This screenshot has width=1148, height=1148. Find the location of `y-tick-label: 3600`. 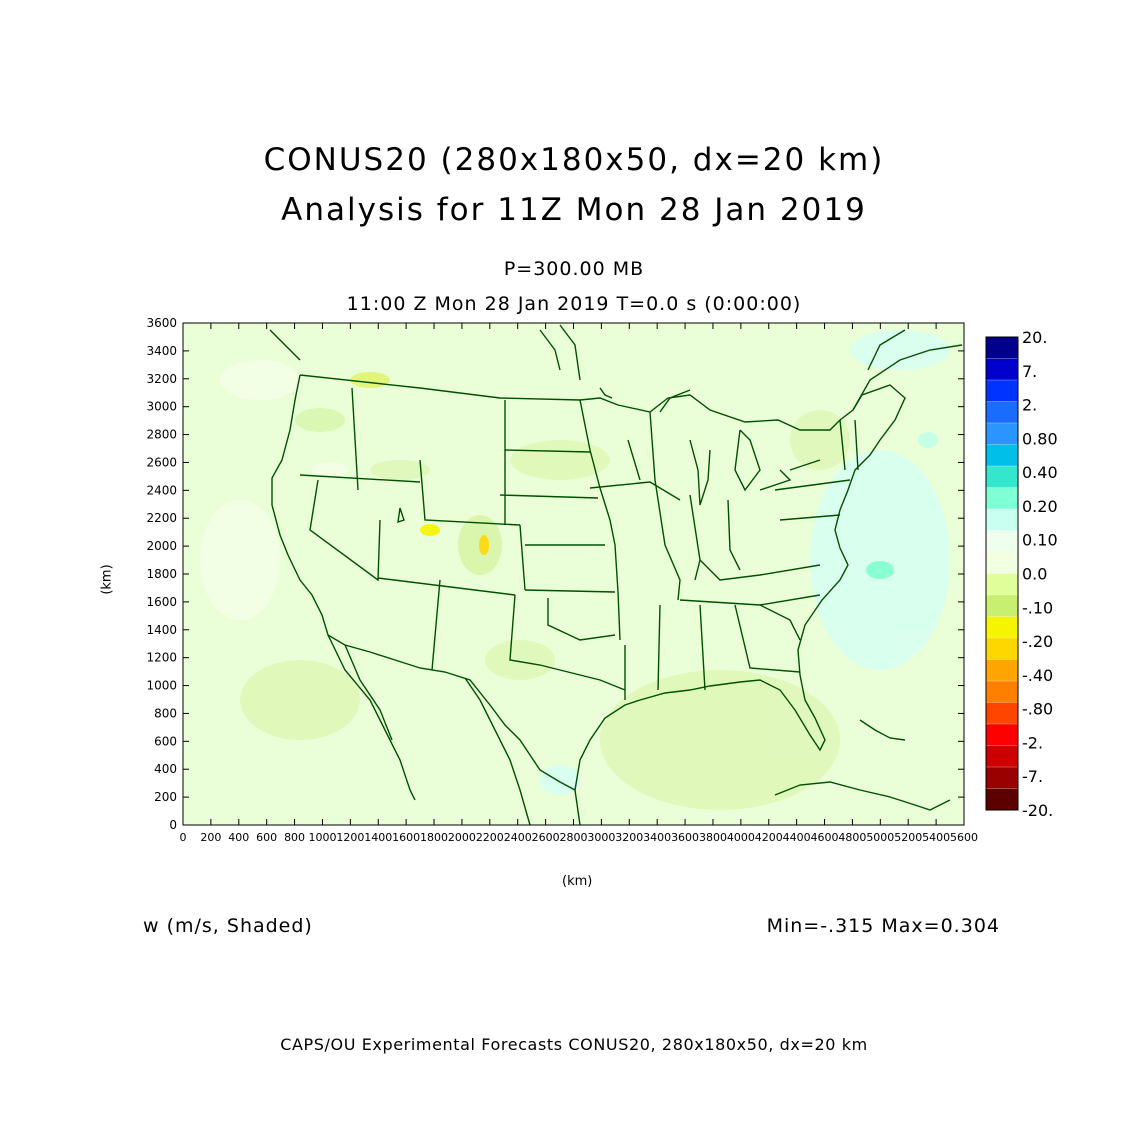

y-tick-label: 3600 is located at coordinates (161, 323).